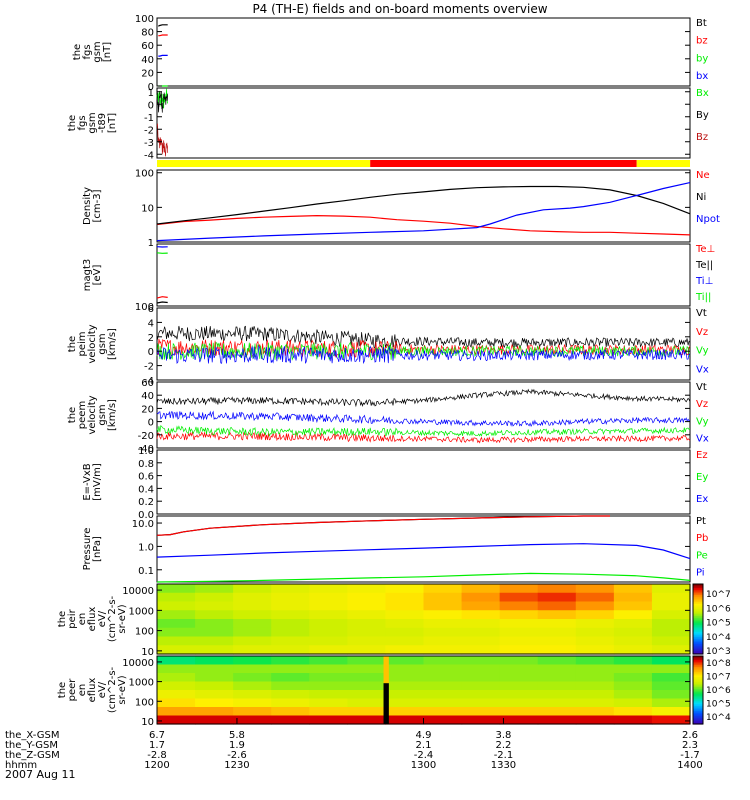  Describe the element at coordinates (21, 765) in the screenshot. I see `x-row-label: hhmm` at that location.